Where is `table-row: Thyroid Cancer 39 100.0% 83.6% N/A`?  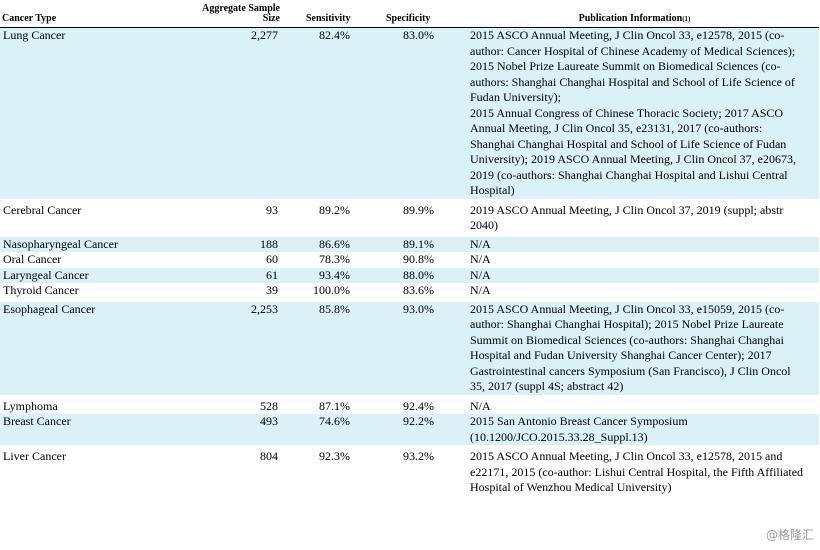 table-row: Thyroid Cancer 39 100.0% 83.6% N/A is located at coordinates (409, 291).